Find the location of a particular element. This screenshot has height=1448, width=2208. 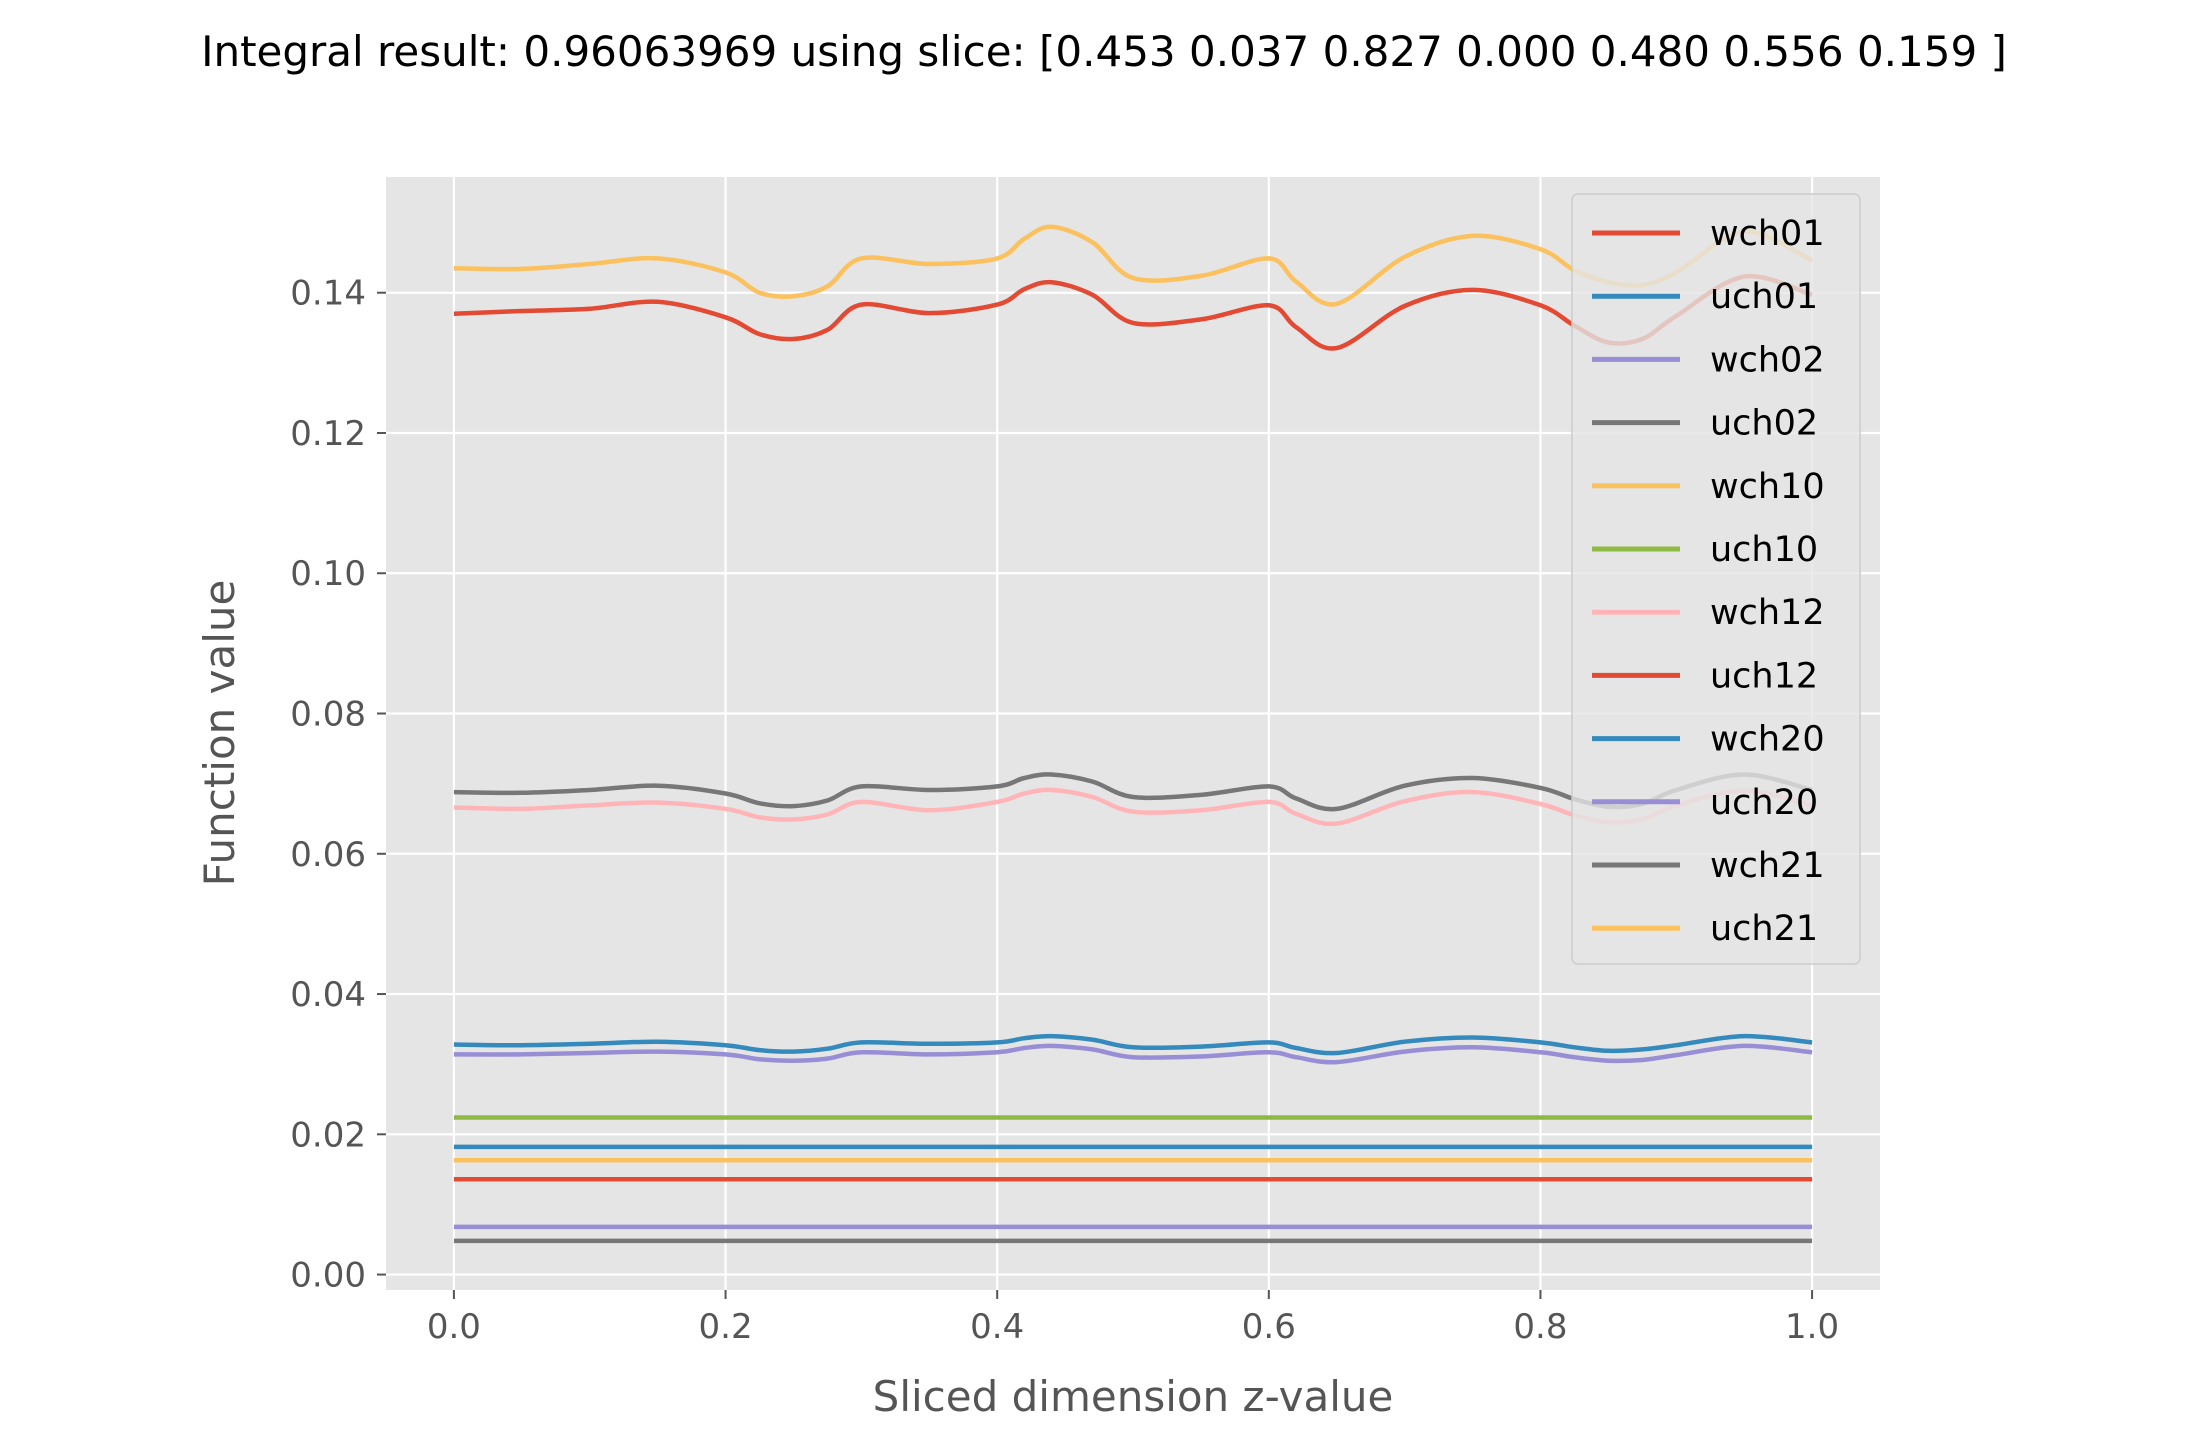

series-line-uch01 is located at coordinates (1133, 1044).